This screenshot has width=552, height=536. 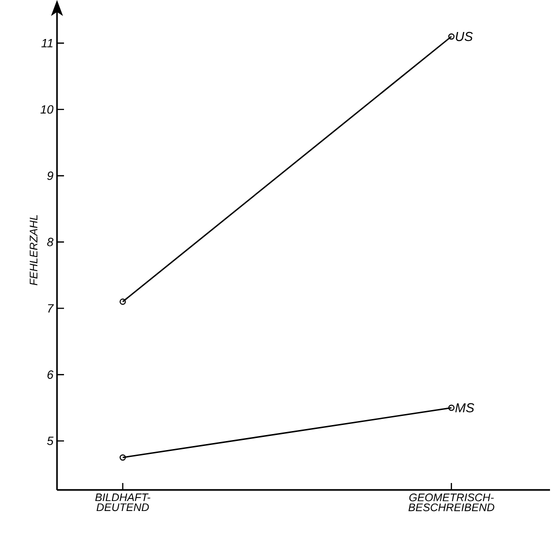 I want to click on series-label: MS, so click(x=464, y=407).